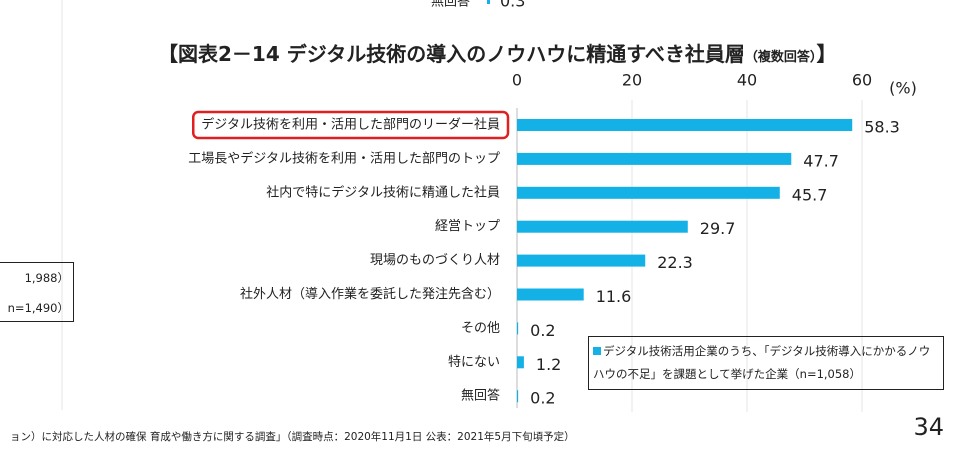  Describe the element at coordinates (435, 260) in the screenshot. I see `y-tick-label: 現場のものづくり人材` at that location.